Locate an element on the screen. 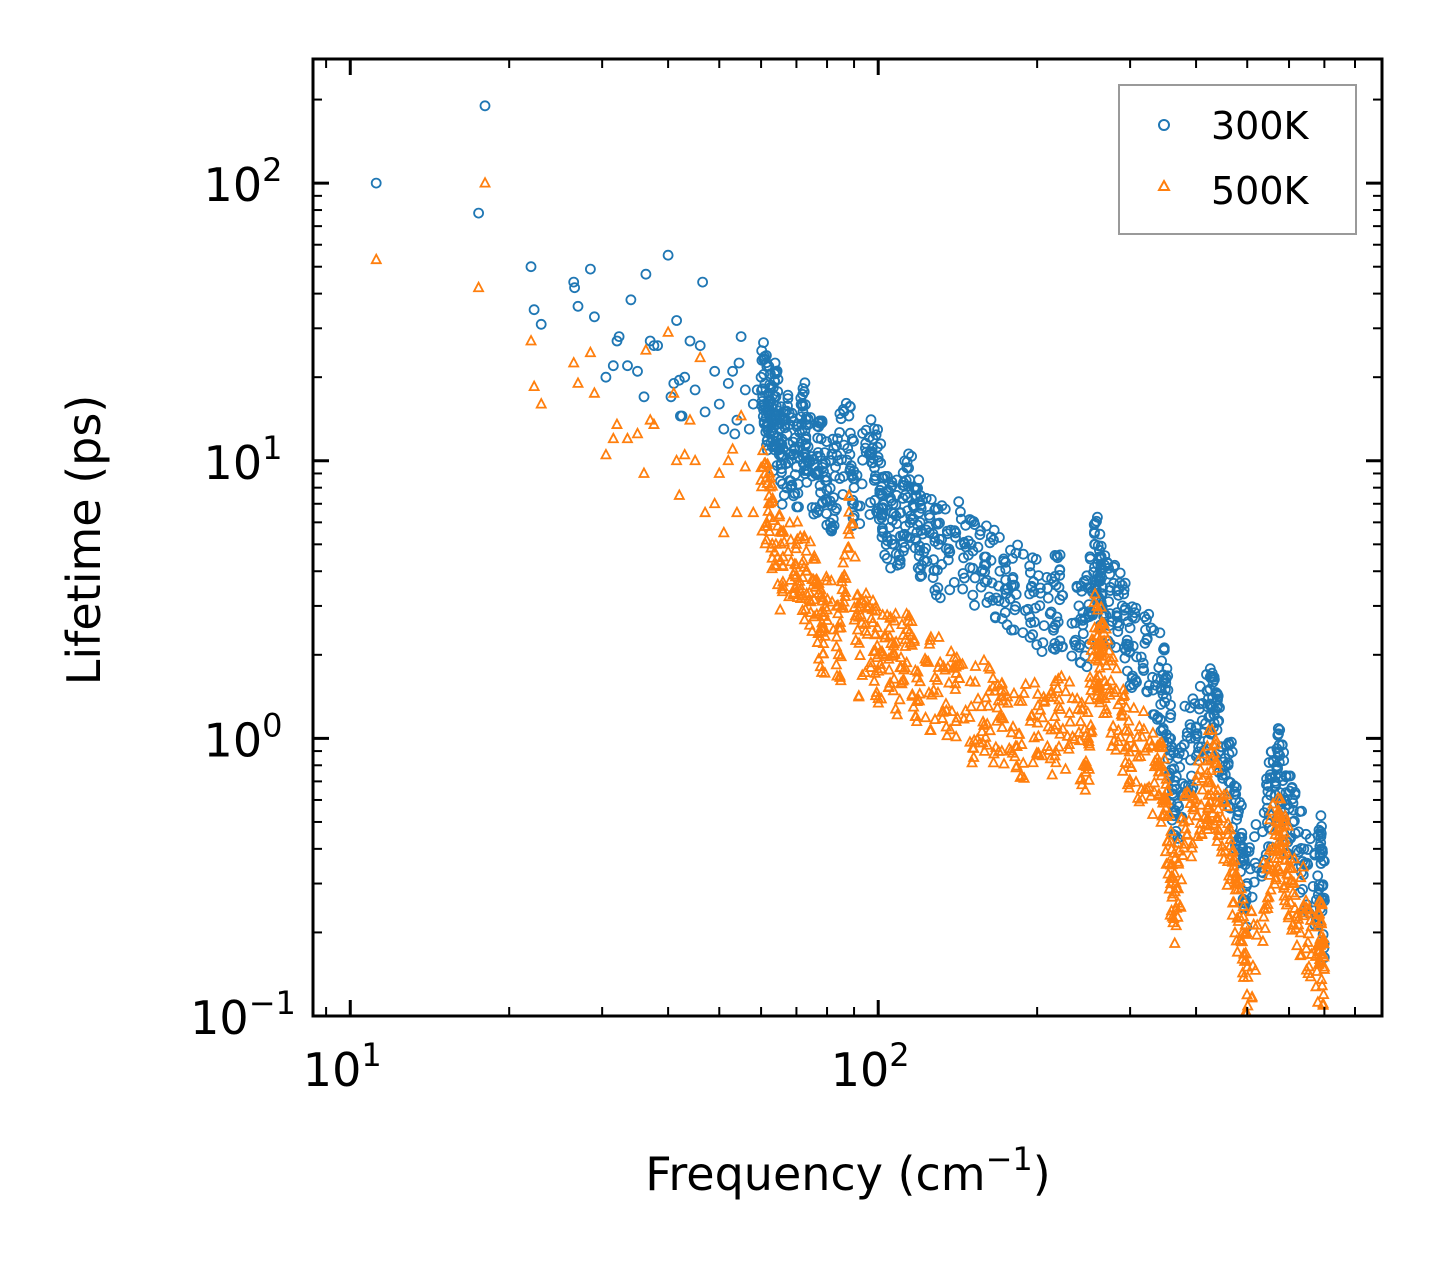  x-axis-label: Frequency (cm−1) is located at coordinates (847, 1170).